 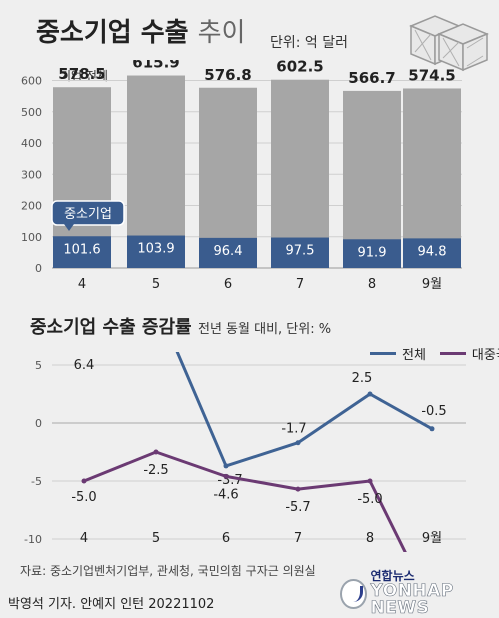 I want to click on total-value-label: 566.7, so click(x=371, y=78).